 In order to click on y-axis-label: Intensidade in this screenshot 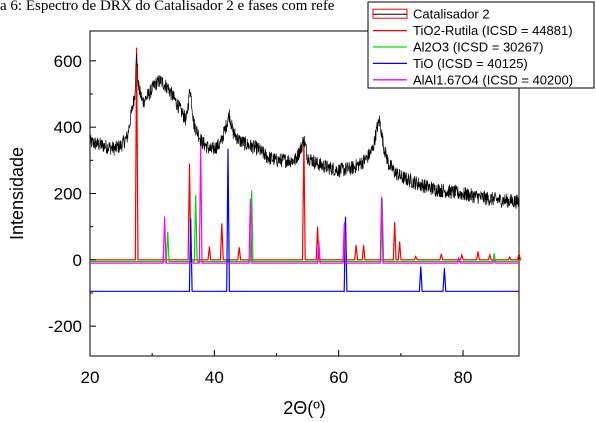, I will do `click(17, 193)`.